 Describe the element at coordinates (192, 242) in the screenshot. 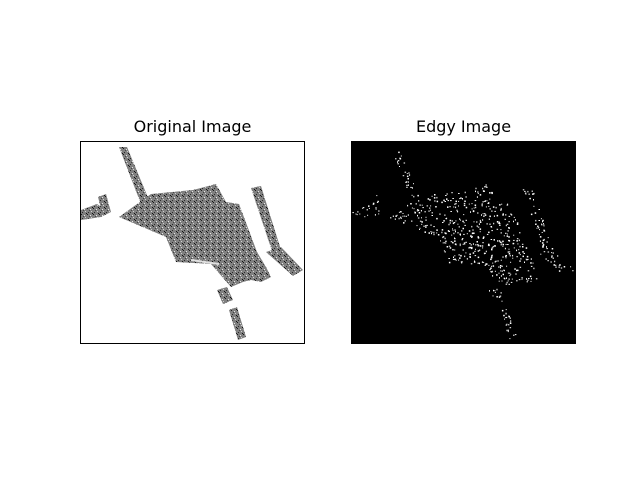

I see `original-image` at that location.